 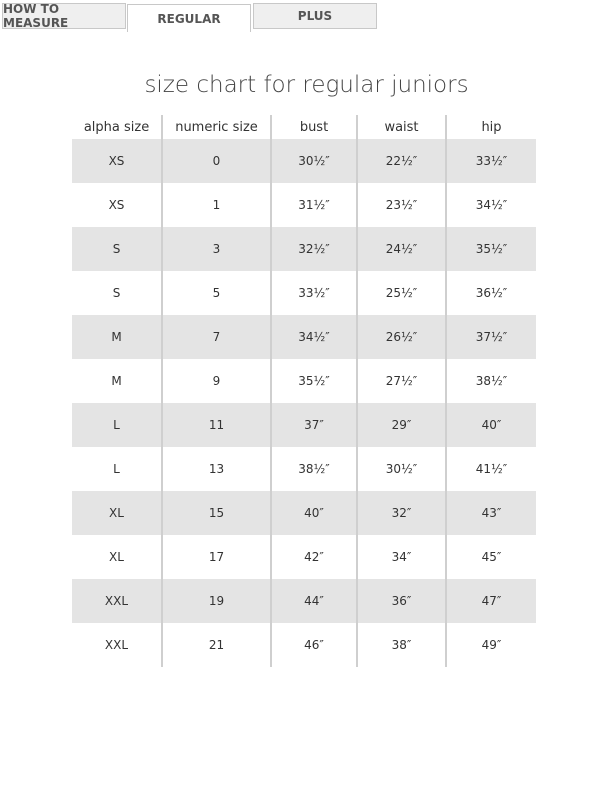 What do you see at coordinates (313, 127) in the screenshot?
I see `column-header-bust: bust` at bounding box center [313, 127].